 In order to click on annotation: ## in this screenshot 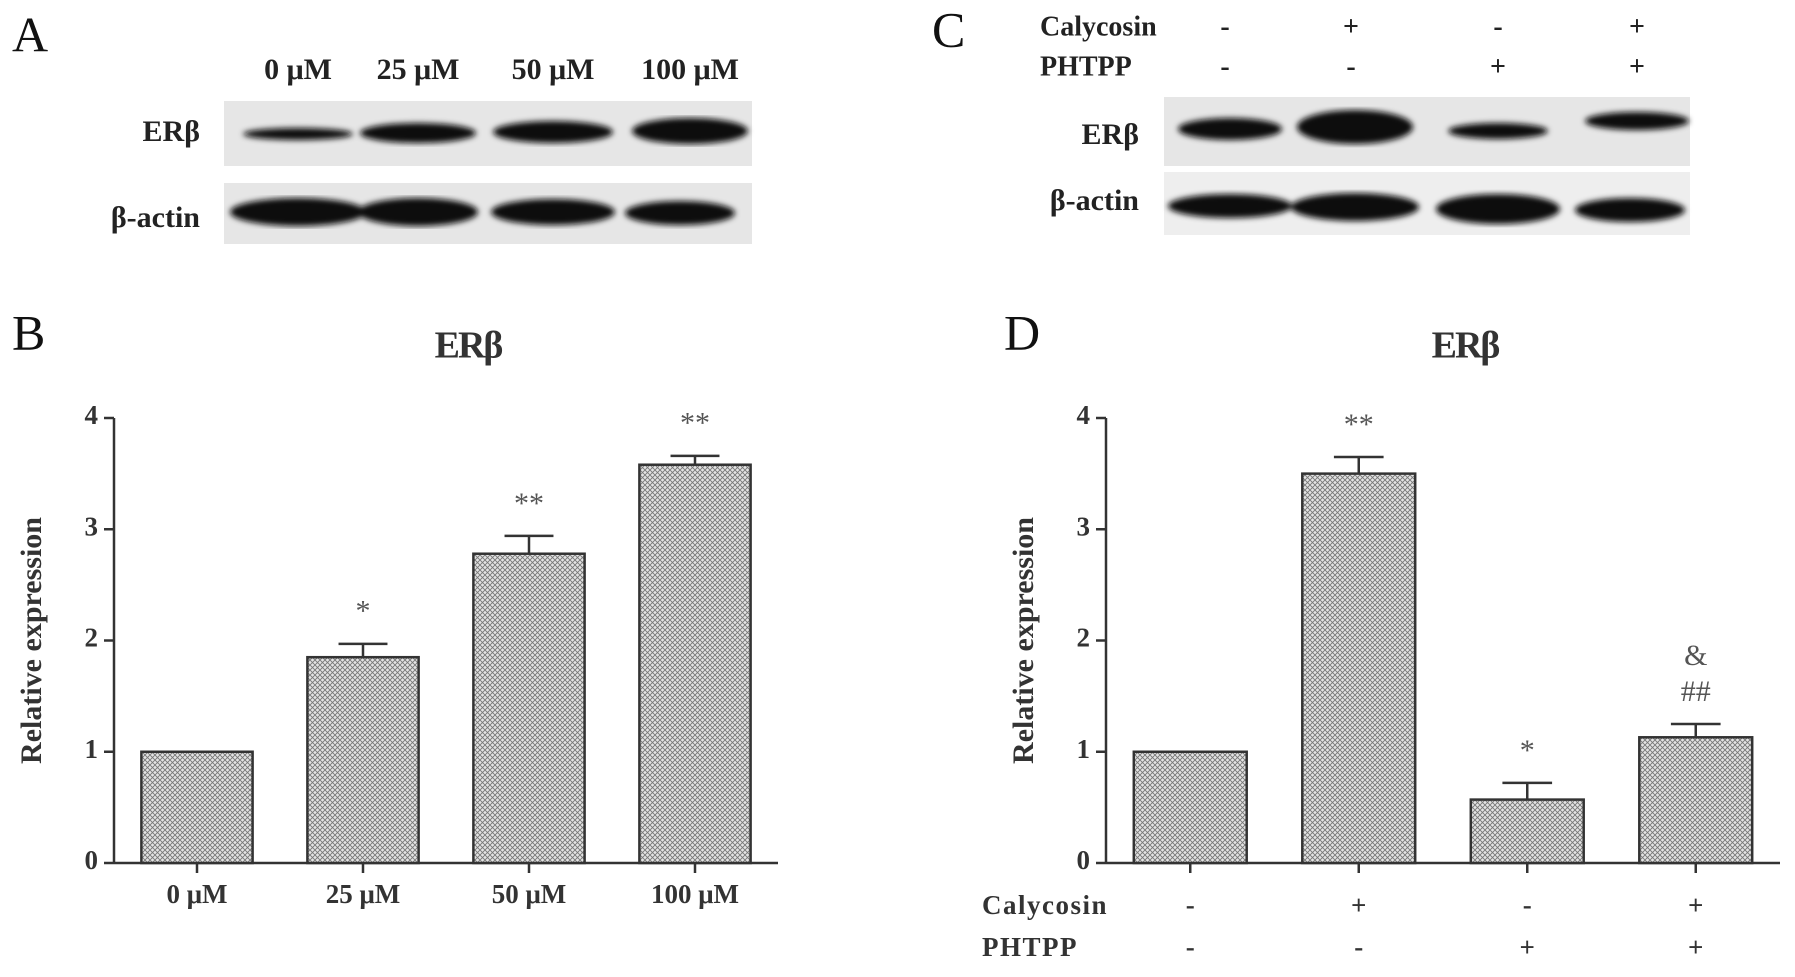, I will do `click(1696, 691)`.